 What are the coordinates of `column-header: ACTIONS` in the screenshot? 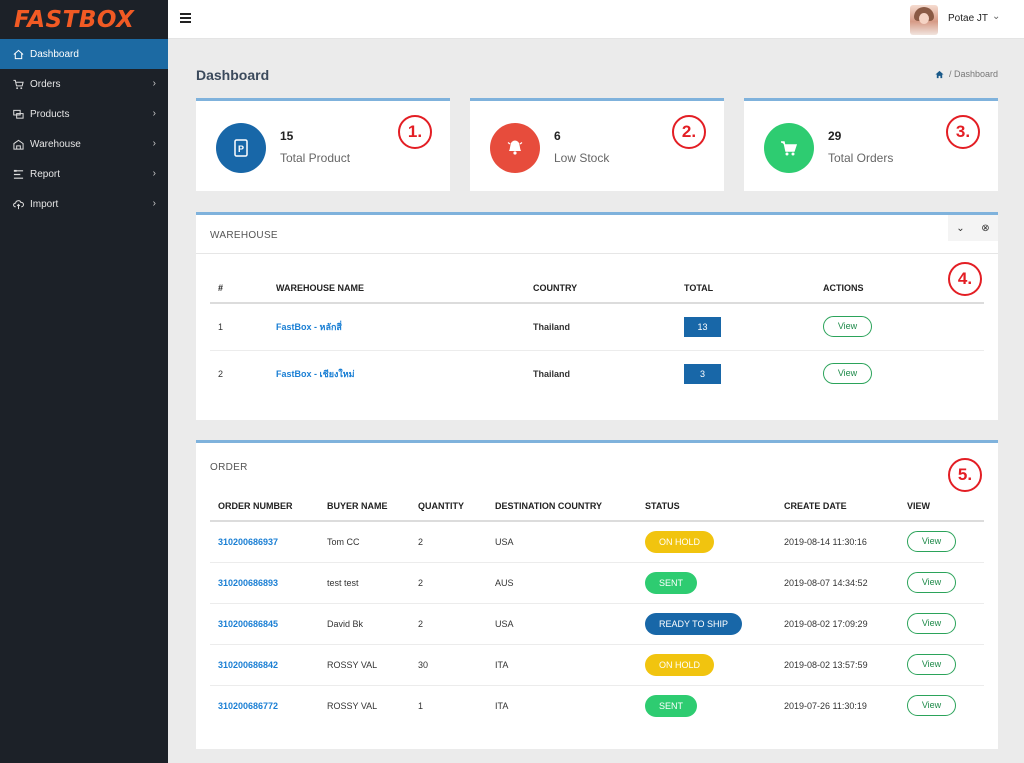 It's located at (899, 288).